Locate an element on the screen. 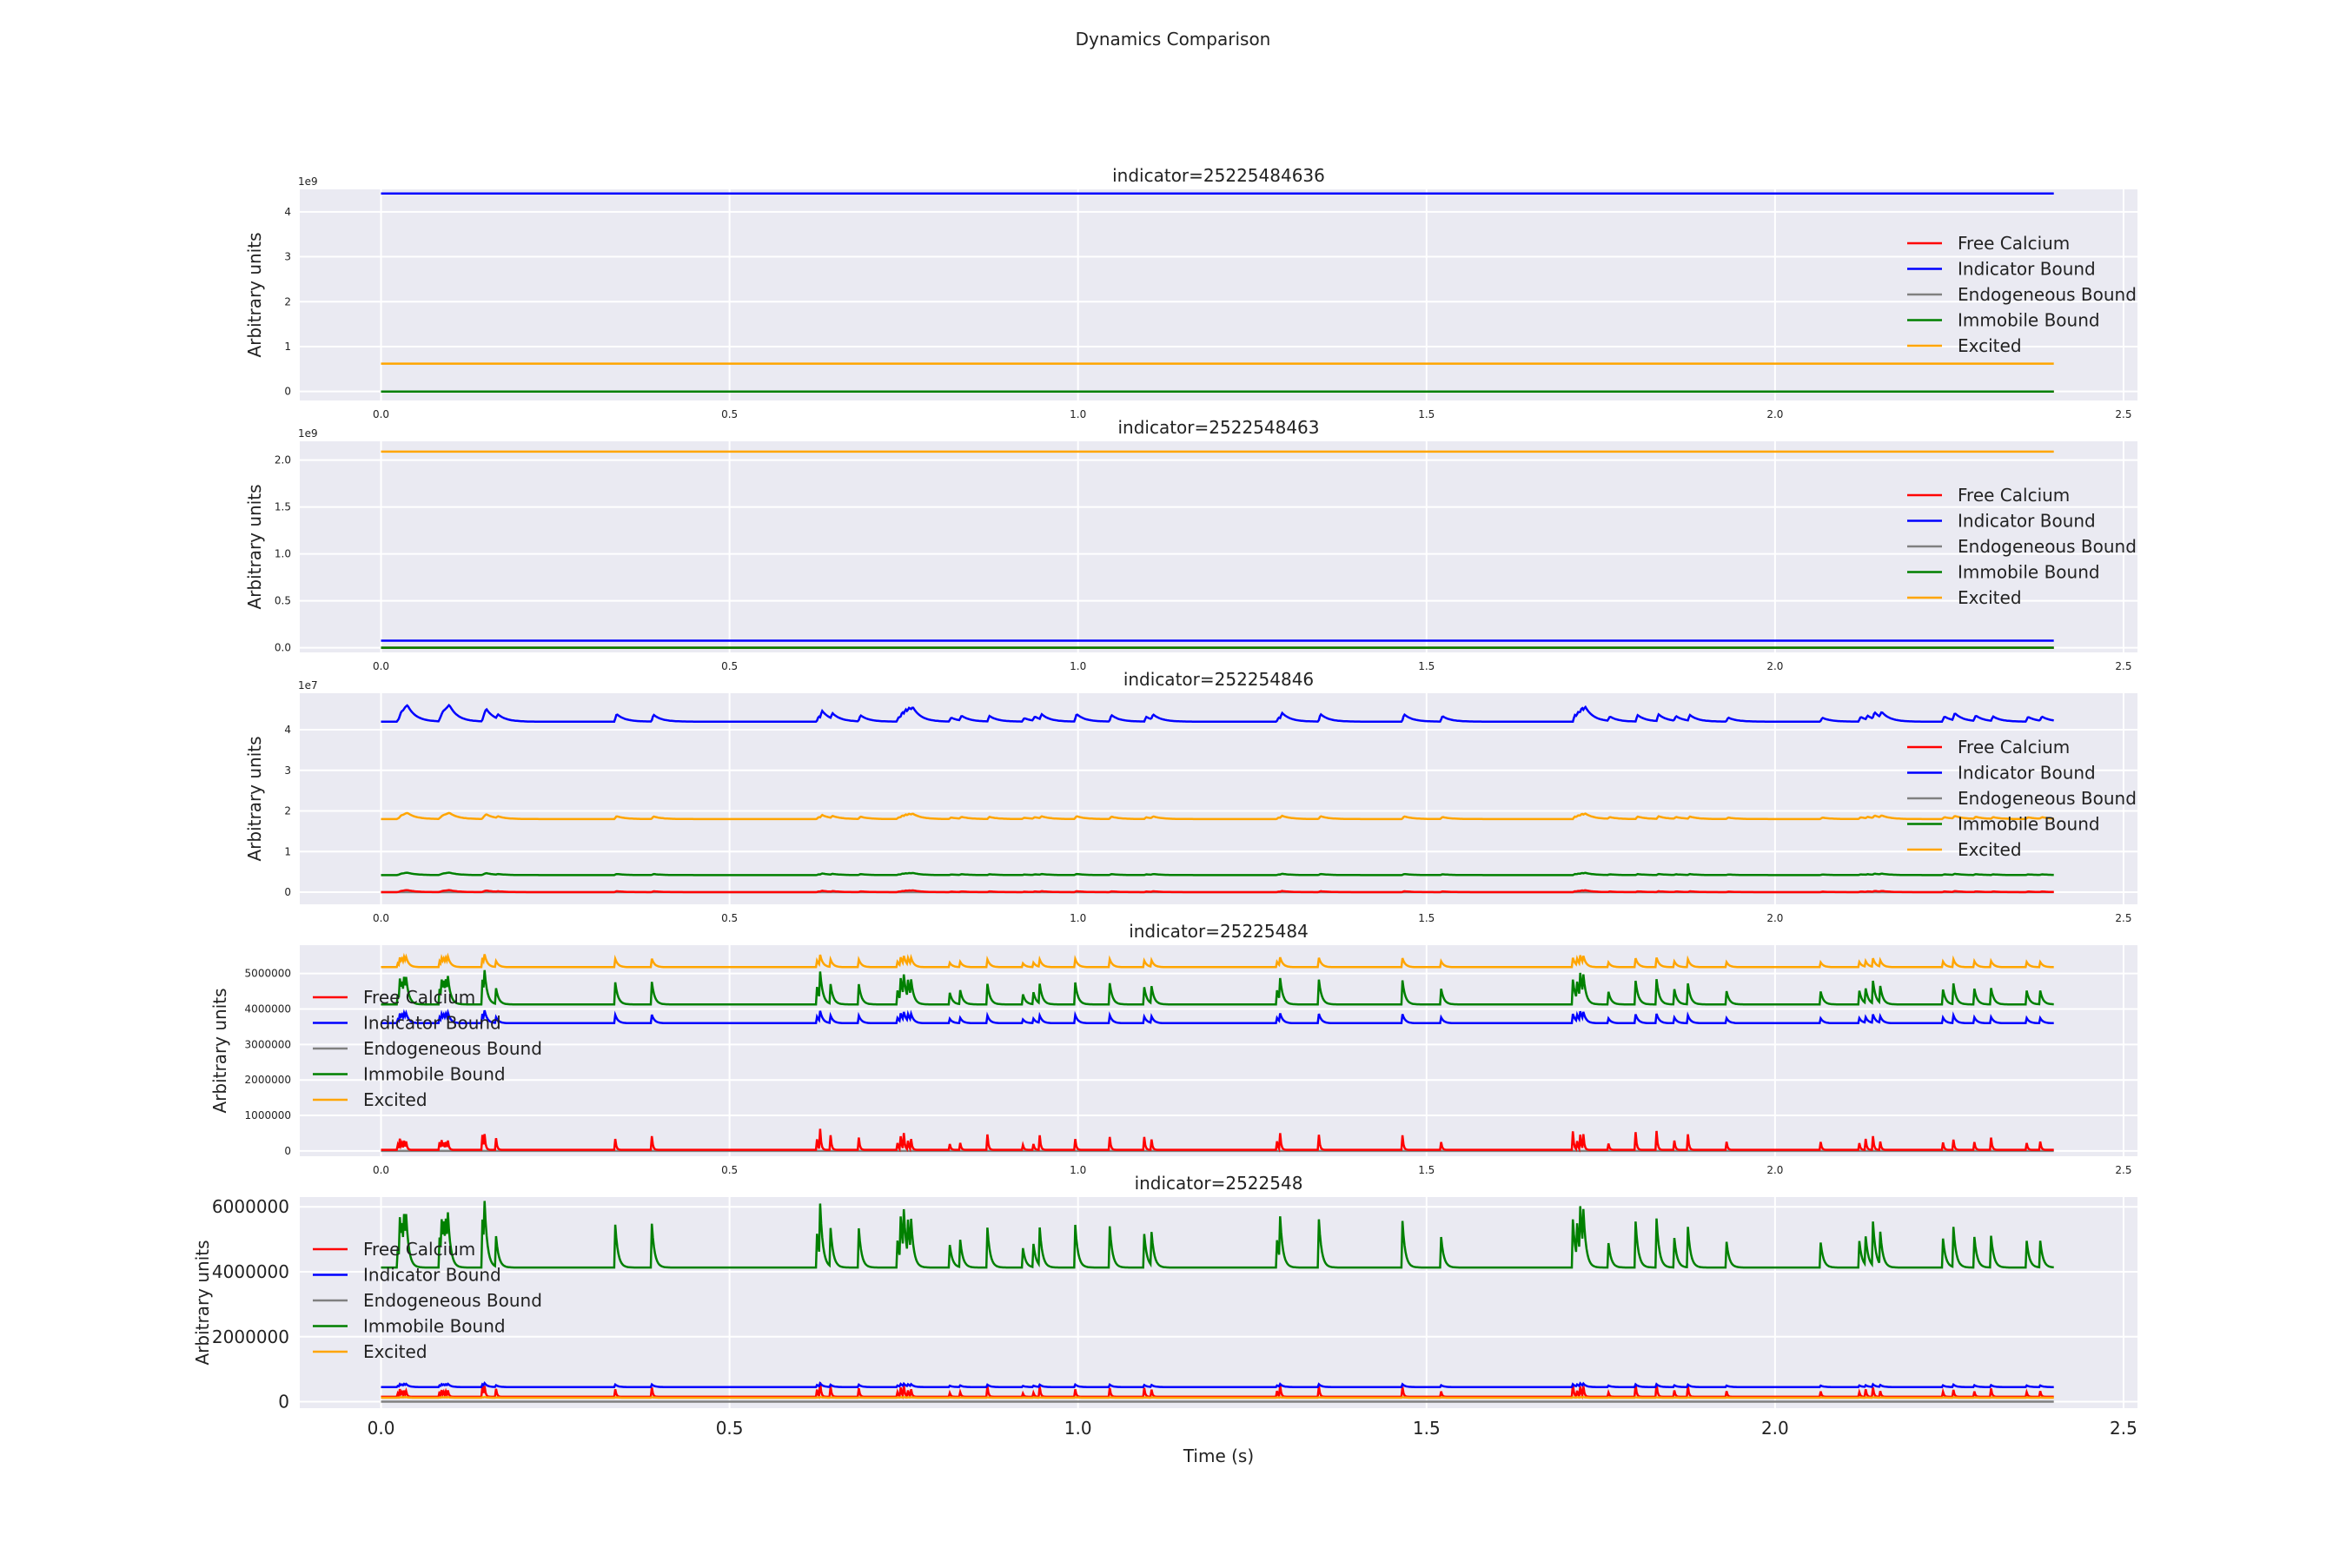 The width and height of the screenshot is (2346, 1568). subplot-title: indicator=2522548463 is located at coordinates (1218, 427).